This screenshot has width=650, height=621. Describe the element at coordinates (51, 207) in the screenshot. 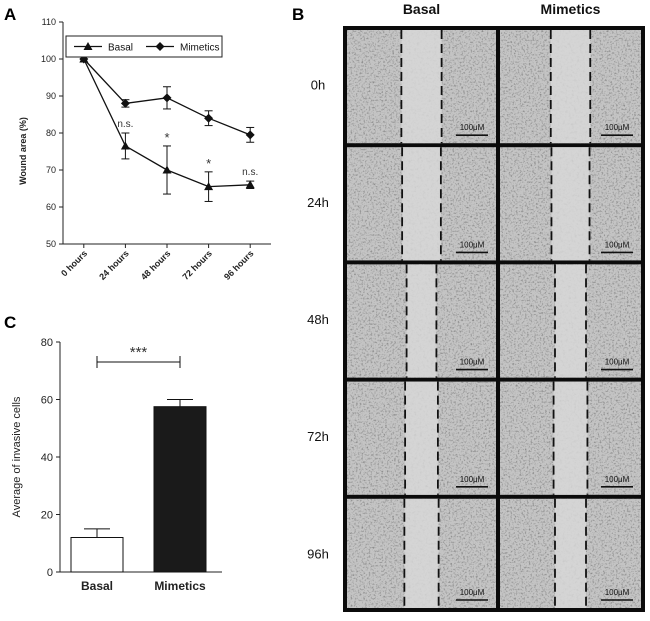

I see `y-tick-label-a: 60` at that location.